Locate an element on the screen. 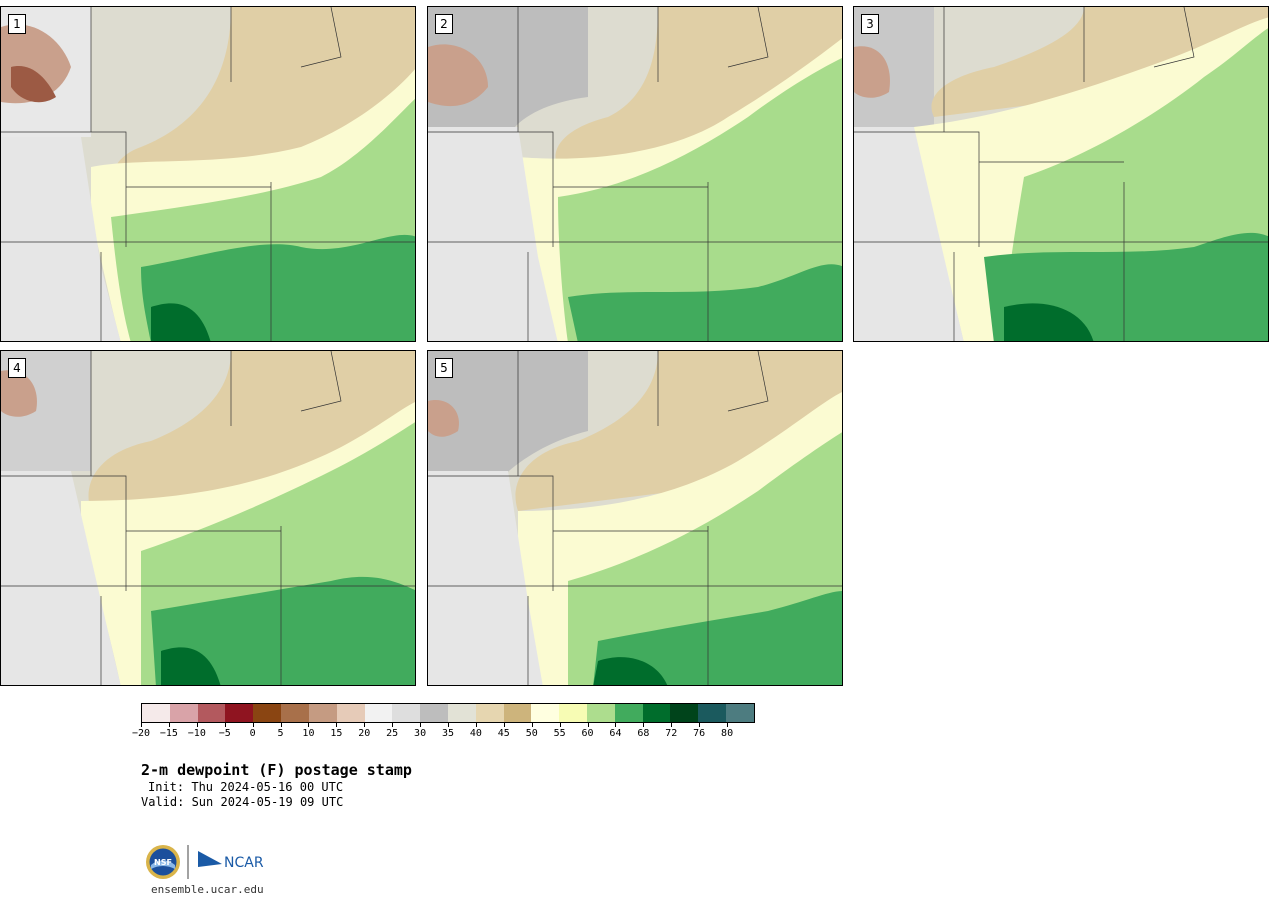 This screenshot has height=901, width=1280. colorbar-tick-label: −15 is located at coordinates (168, 733).